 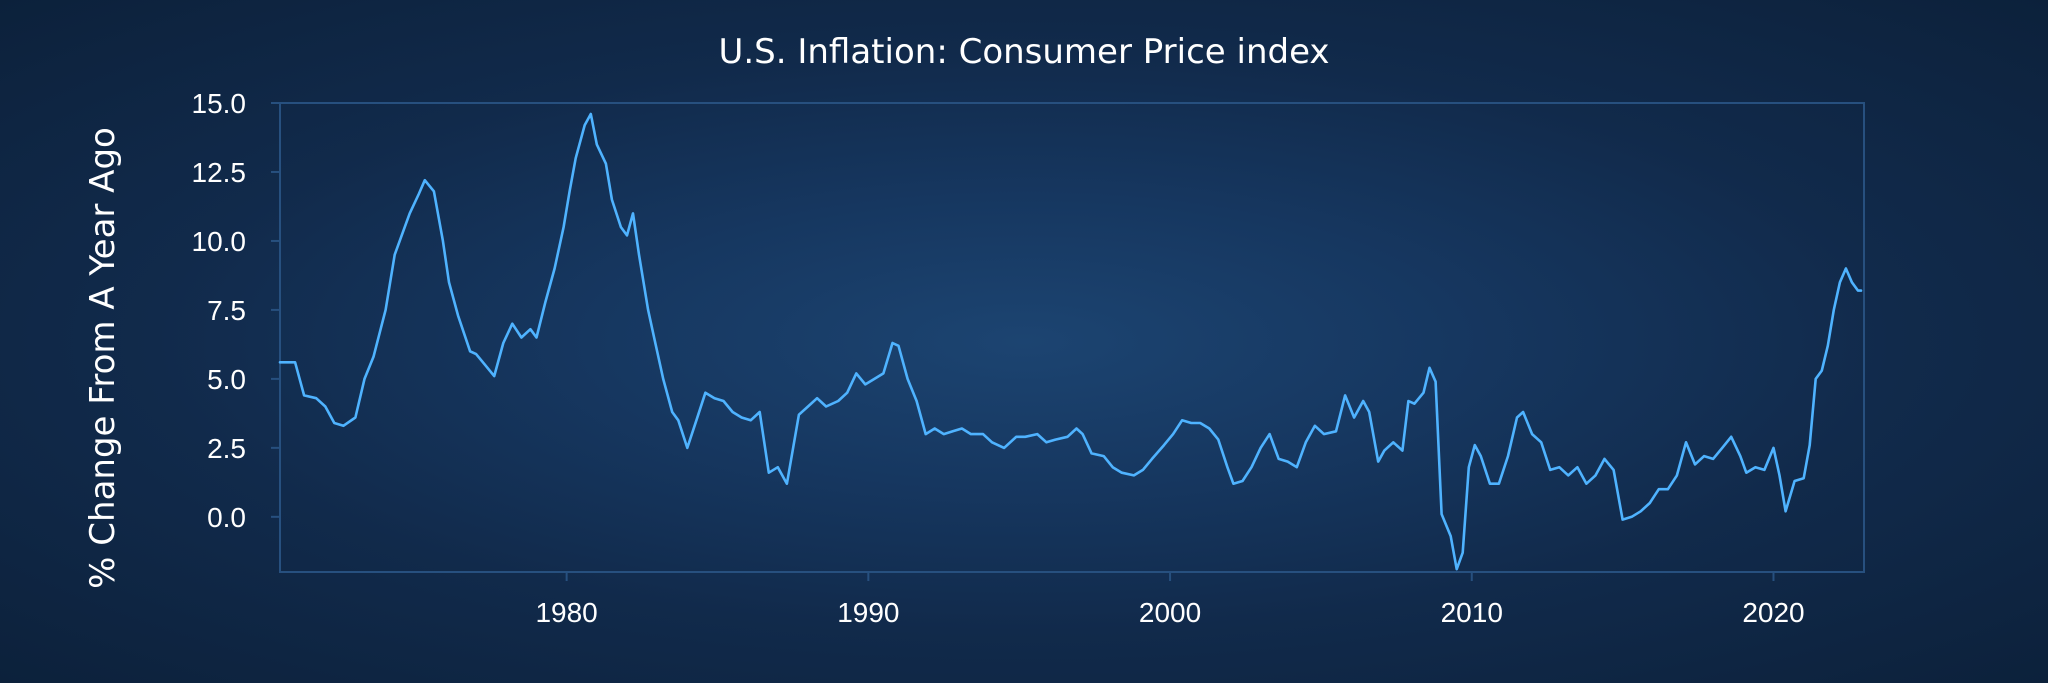 I want to click on y-tick-label: 0.0, so click(x=226, y=517).